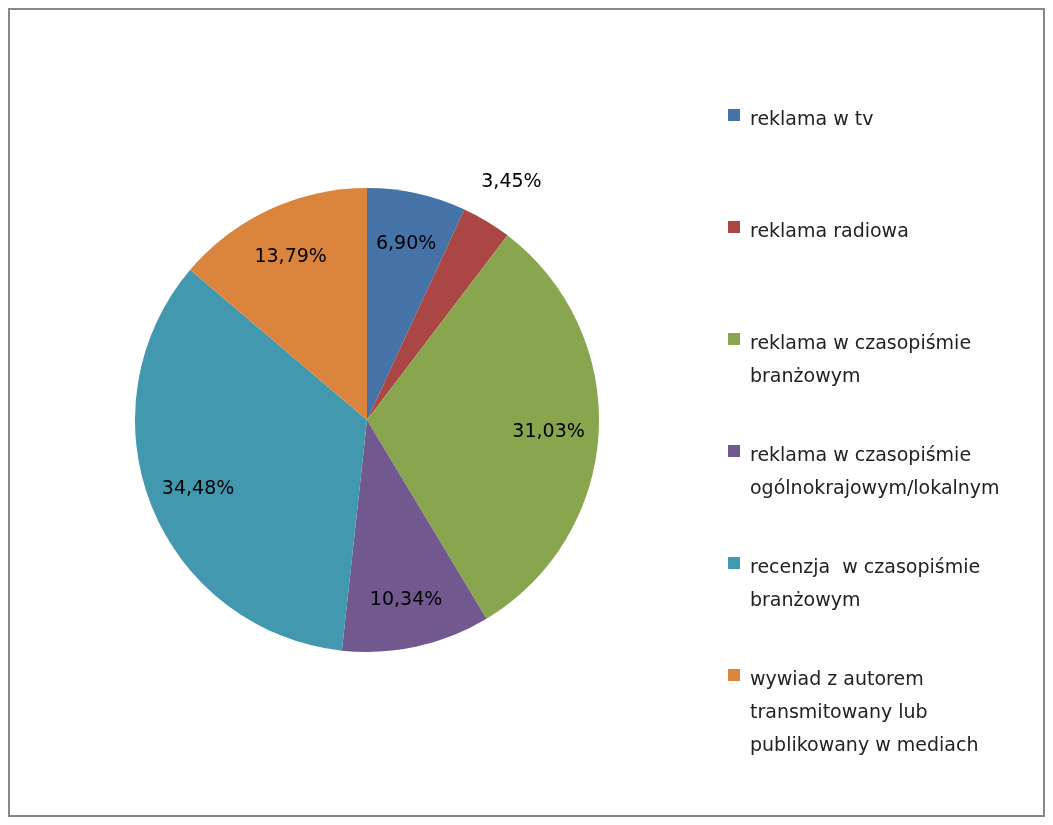 The width and height of the screenshot is (1053, 825). I want to click on data-label: 3,45%, so click(511, 180).